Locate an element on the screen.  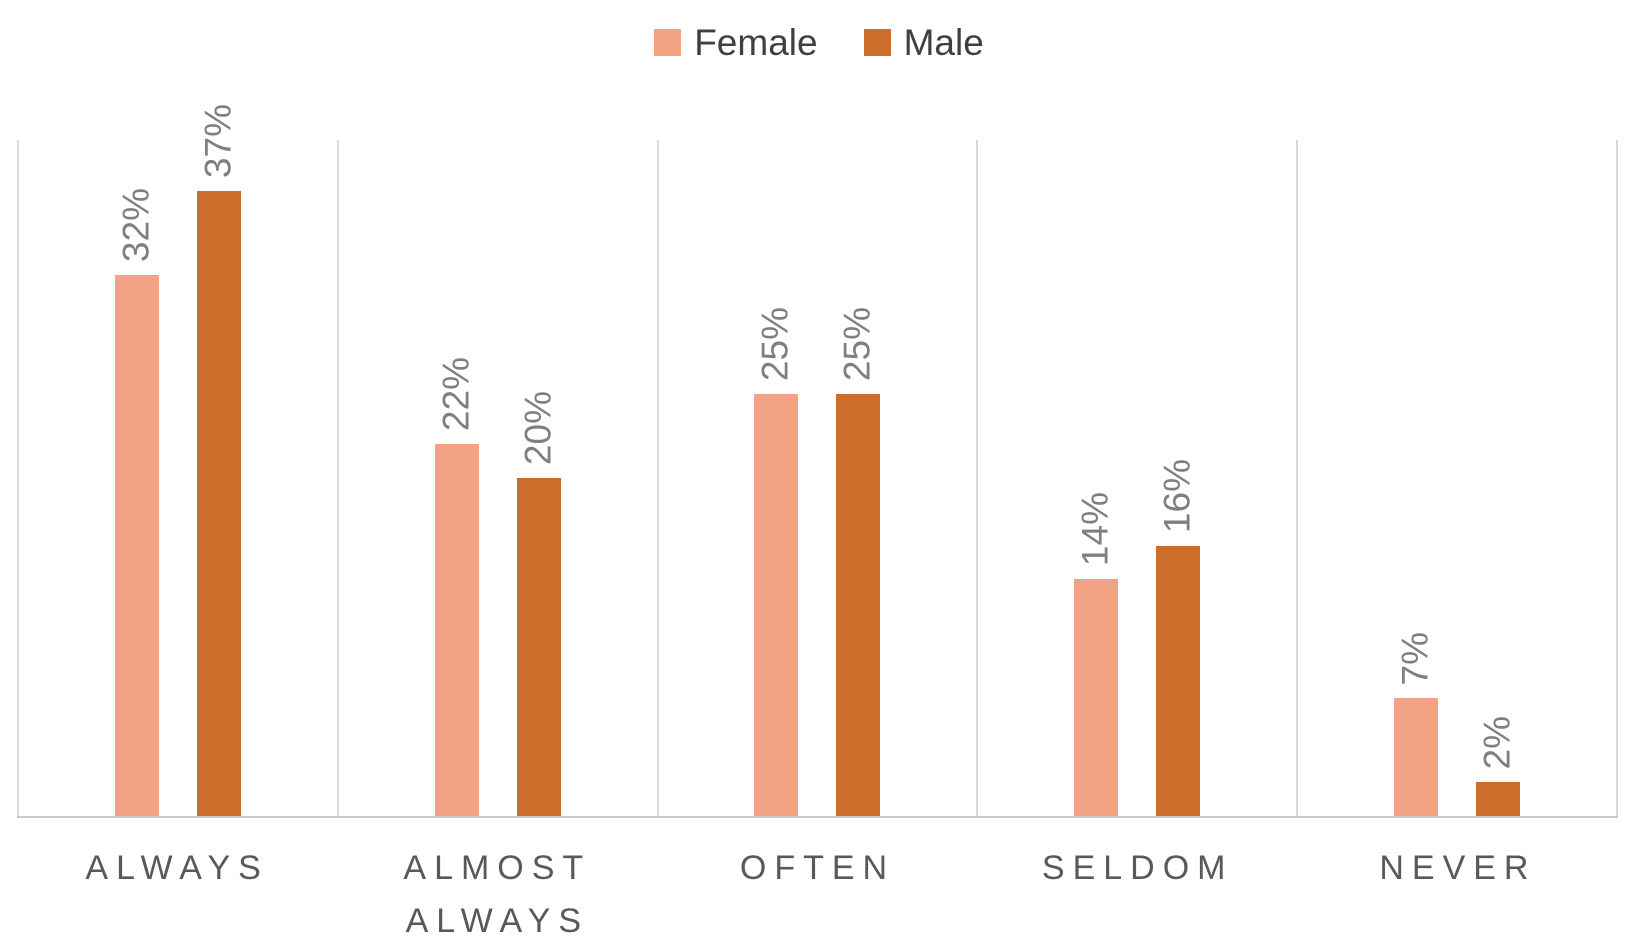
legend: Female Male is located at coordinates (819, 42).